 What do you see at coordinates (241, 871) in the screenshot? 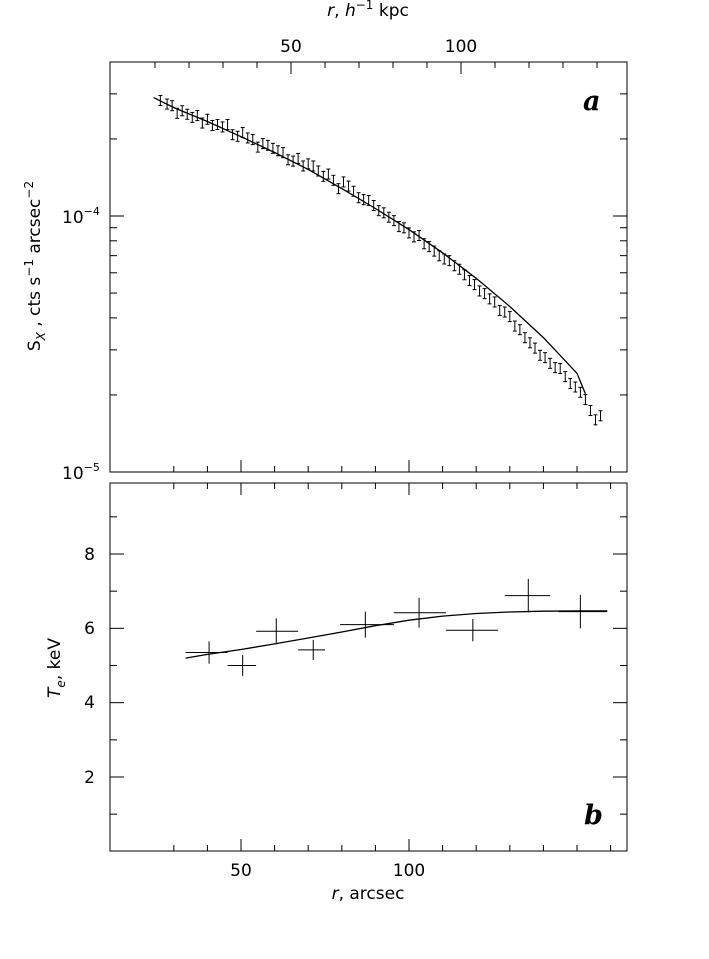
I see `x-tick-label-50: 50` at bounding box center [241, 871].